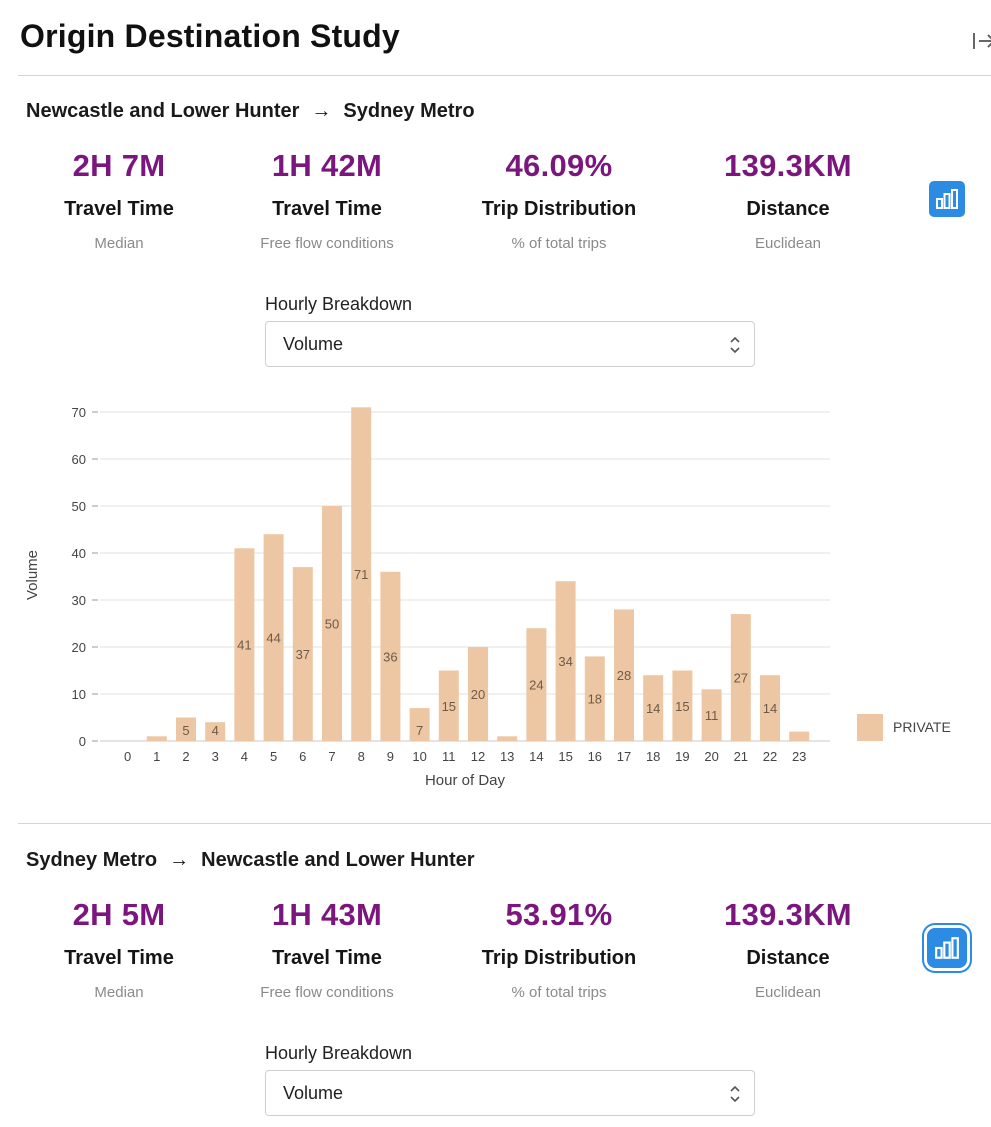 The width and height of the screenshot is (991, 1127). I want to click on collapse-panel-icon, so click(979, 41).